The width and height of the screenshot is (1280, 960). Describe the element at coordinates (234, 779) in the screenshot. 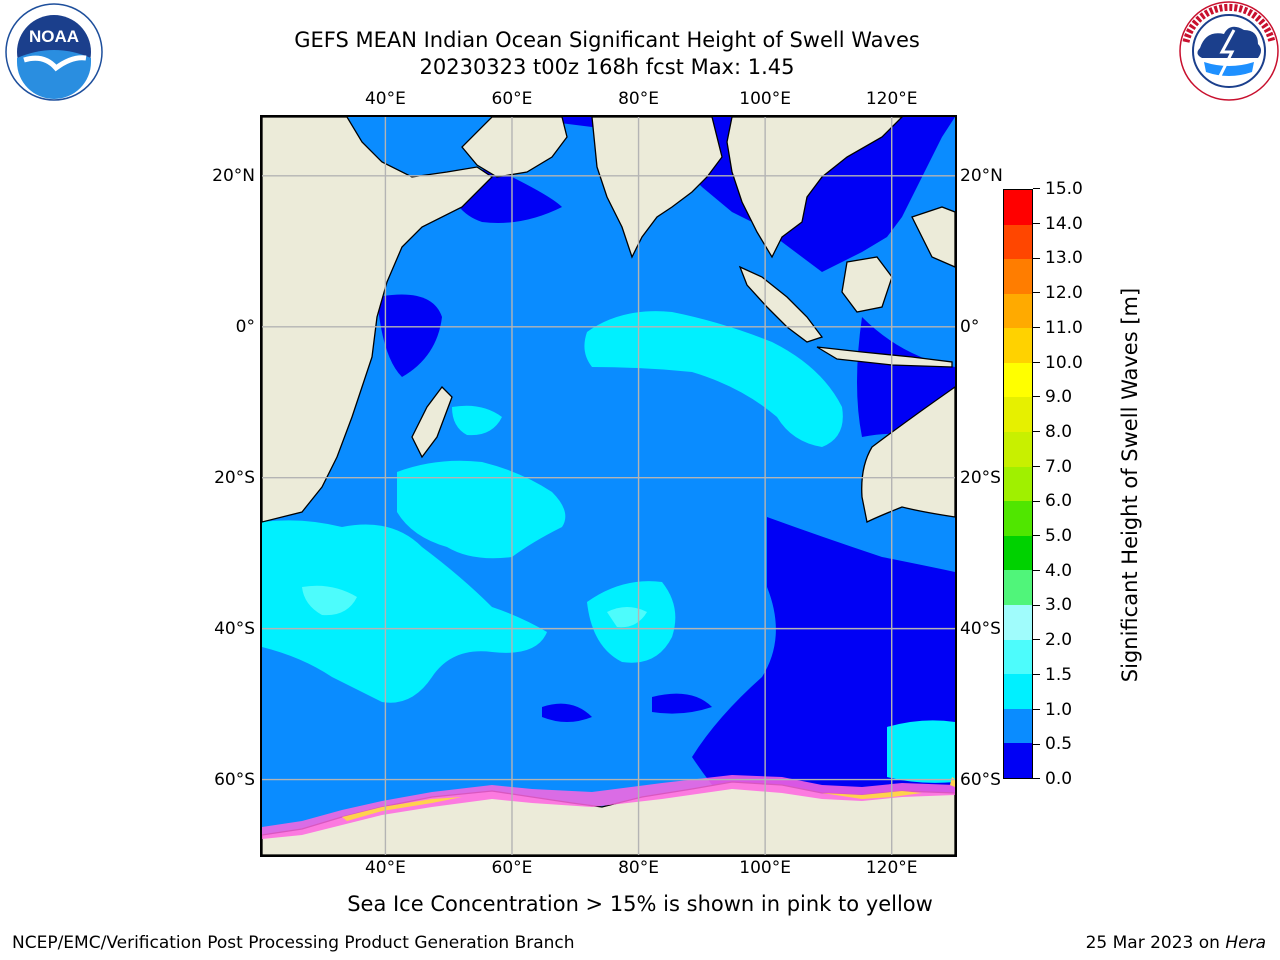

I see `left-tick-label: 60°S` at that location.